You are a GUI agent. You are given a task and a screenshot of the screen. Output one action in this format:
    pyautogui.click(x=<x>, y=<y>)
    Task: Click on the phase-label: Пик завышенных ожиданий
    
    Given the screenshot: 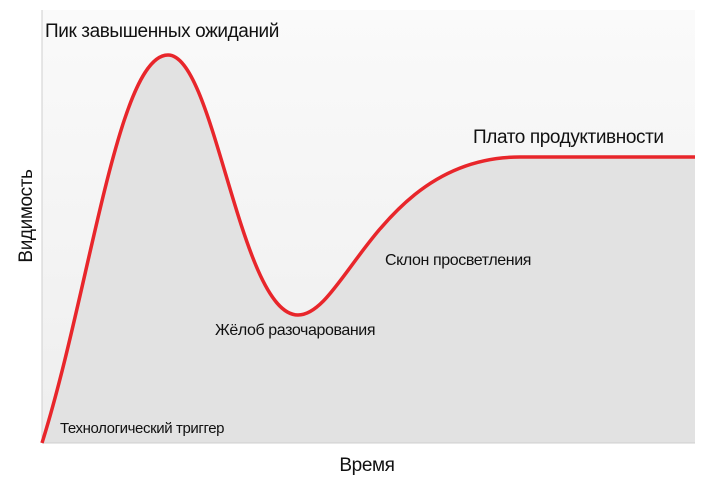 What is the action you would take?
    pyautogui.click(x=162, y=31)
    